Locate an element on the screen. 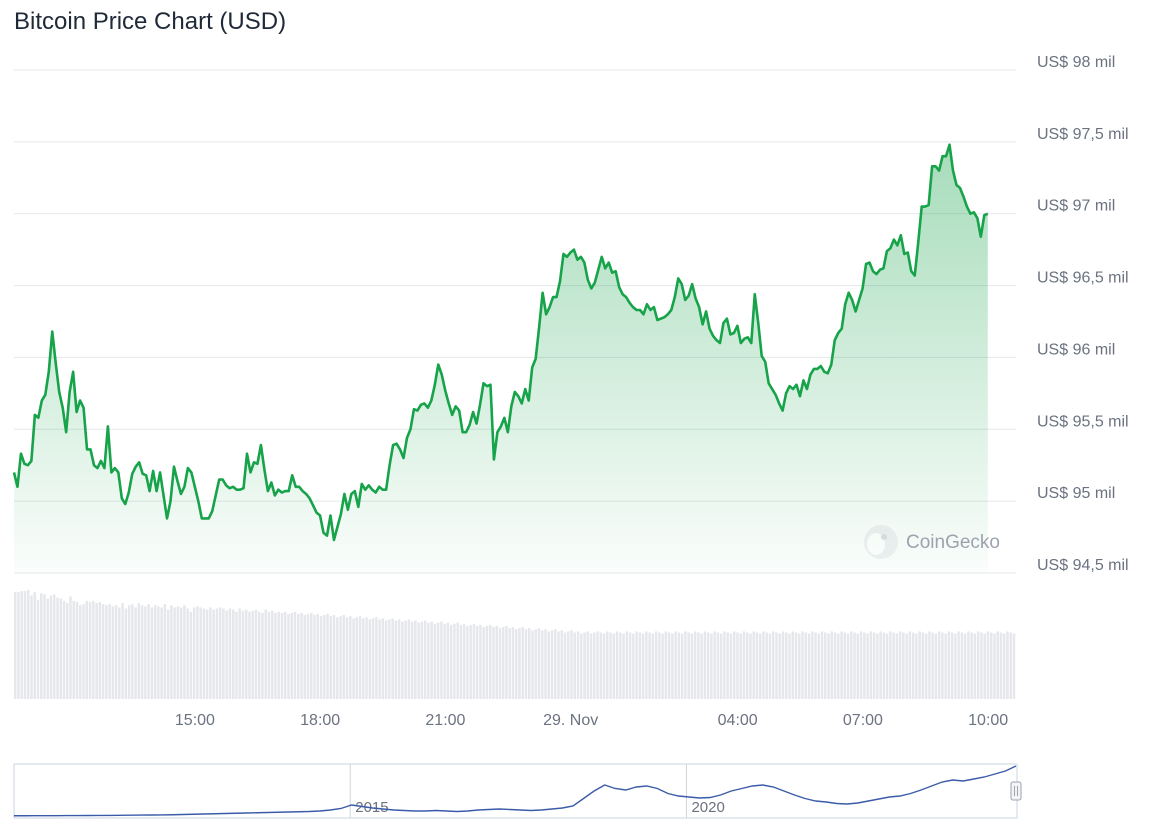  y-tick-label: US$ 96,5 mil is located at coordinates (1083, 278).